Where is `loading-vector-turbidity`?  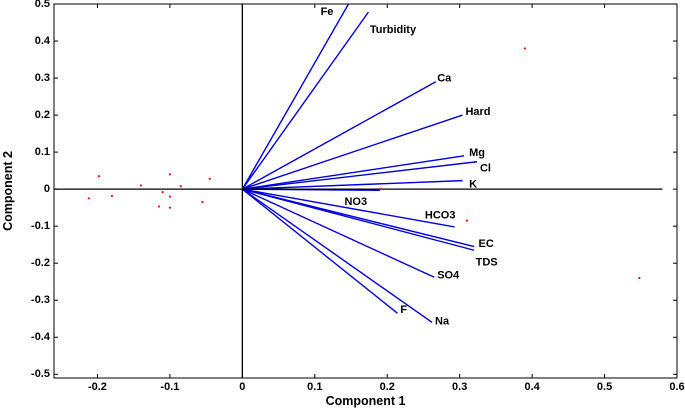 loading-vector-turbidity is located at coordinates (305, 100).